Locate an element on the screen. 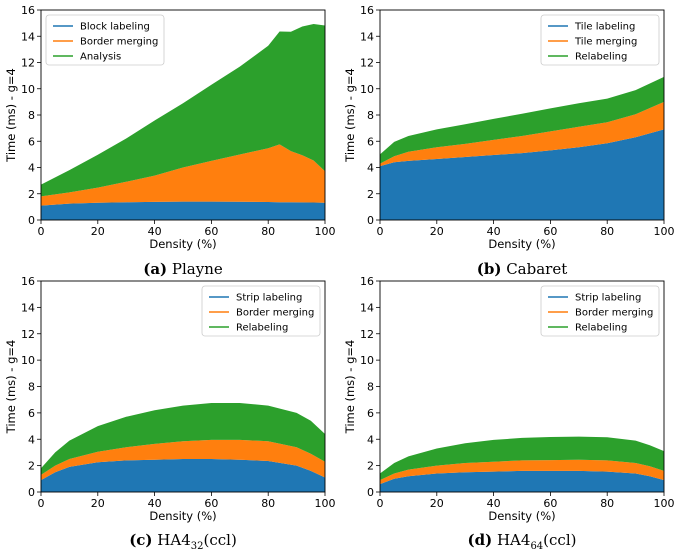 This screenshot has width=674, height=552. legend: Block labeling Border merging Analysis is located at coordinates (105, 40).